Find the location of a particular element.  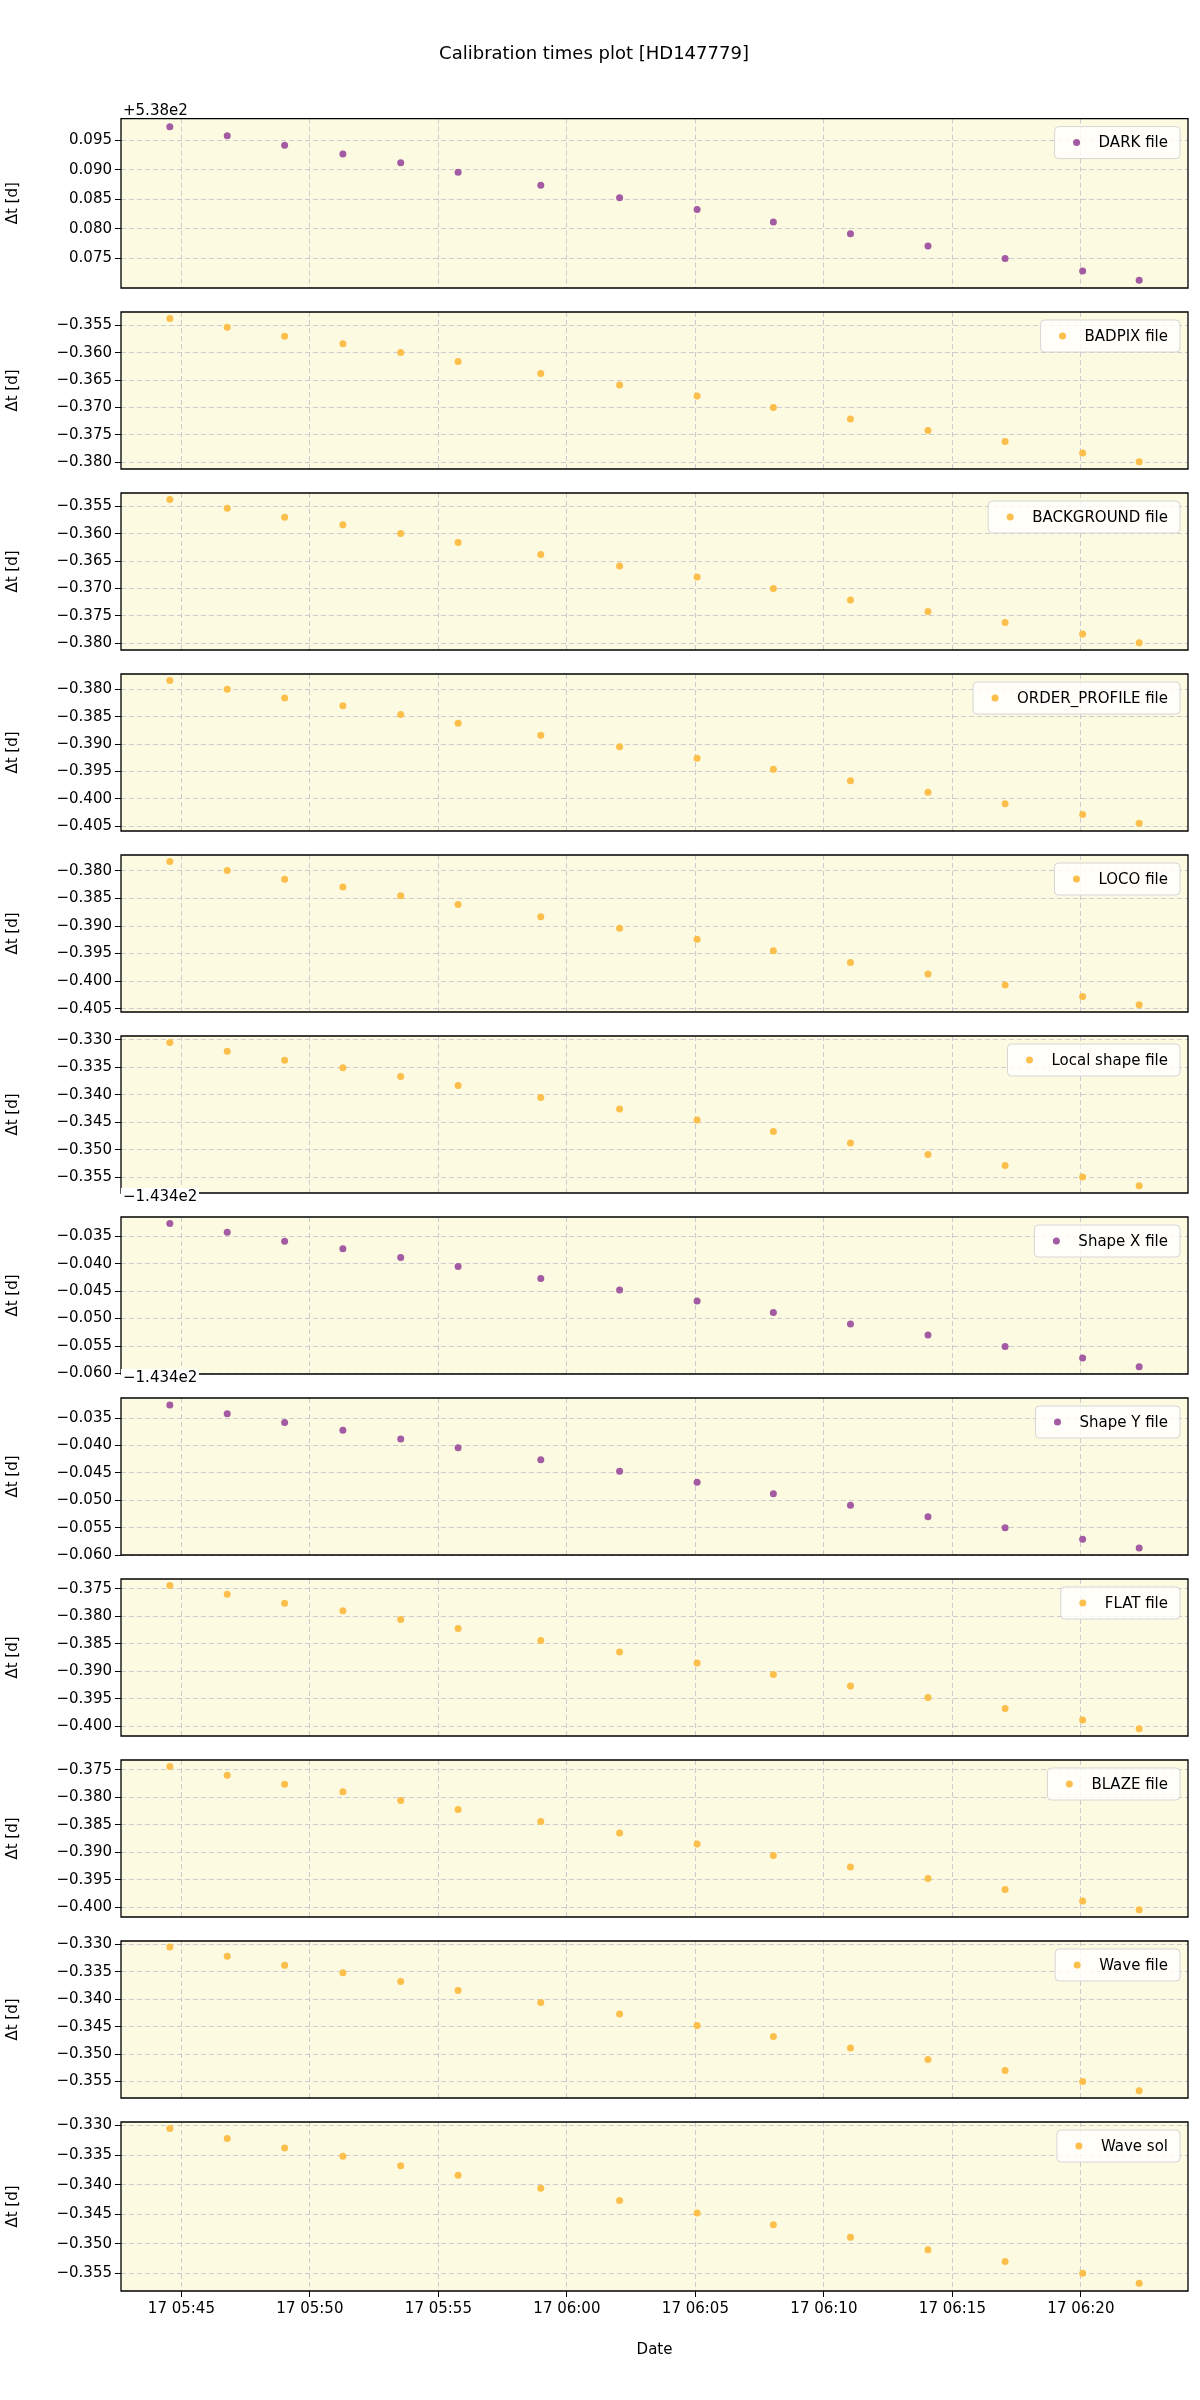

x-tick-label: 17 05:45 is located at coordinates (181, 2307).